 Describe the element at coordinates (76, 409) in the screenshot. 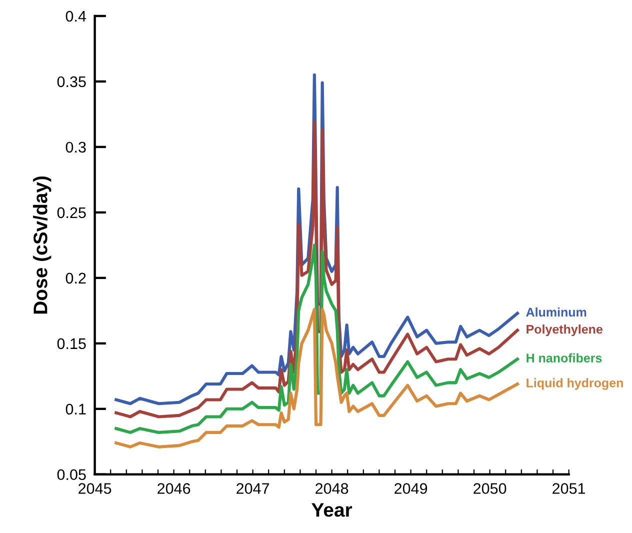

I see `y-tick-label: 0.1` at that location.